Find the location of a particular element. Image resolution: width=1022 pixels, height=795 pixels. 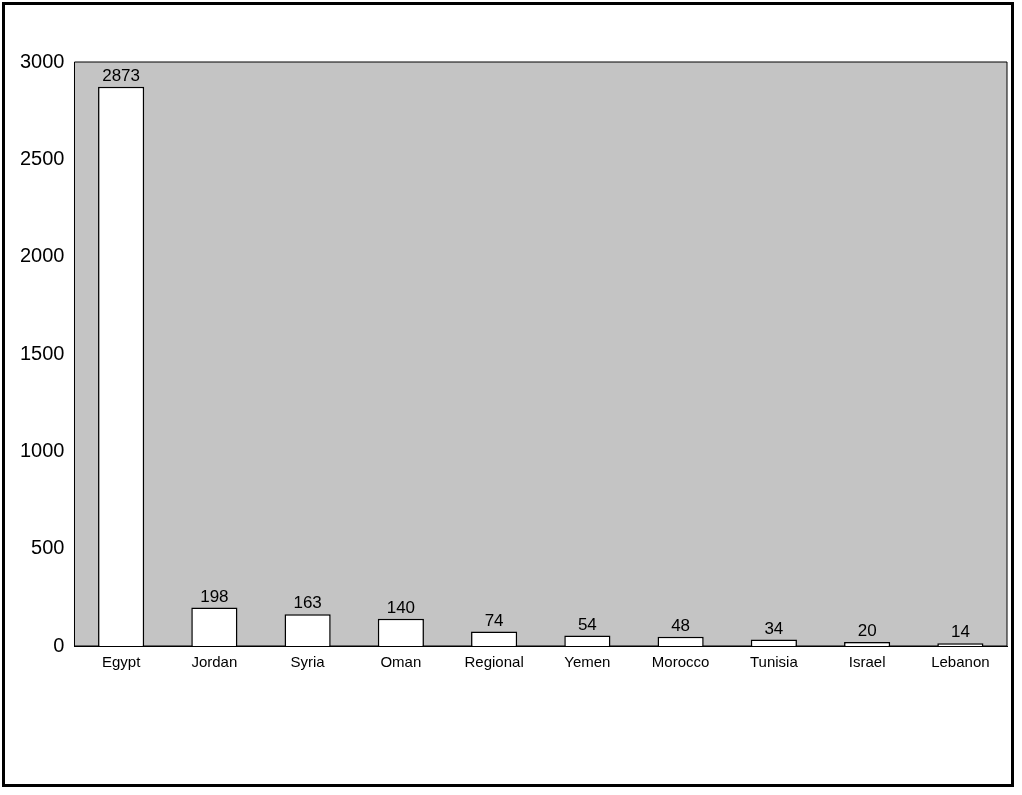

y-tick-label: 500 is located at coordinates (48, 547).